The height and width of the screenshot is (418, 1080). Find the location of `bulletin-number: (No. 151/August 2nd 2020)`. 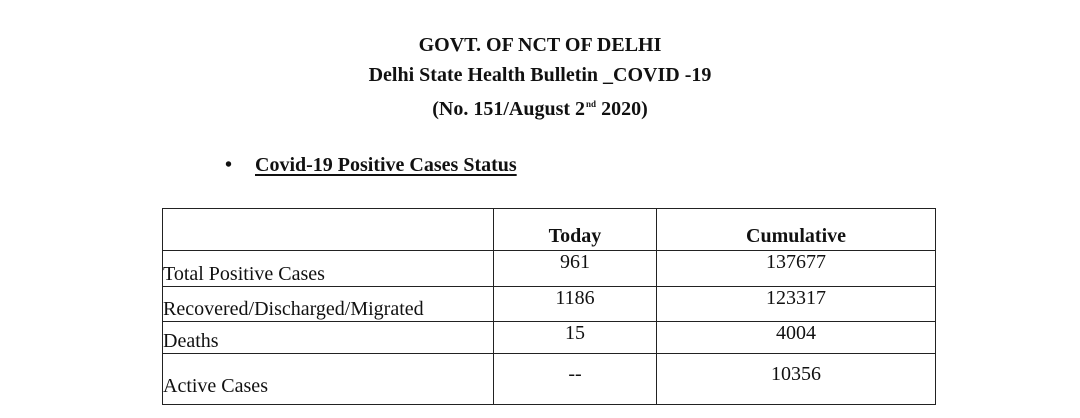

bulletin-number: (No. 151/August 2nd 2020) is located at coordinates (540, 106).